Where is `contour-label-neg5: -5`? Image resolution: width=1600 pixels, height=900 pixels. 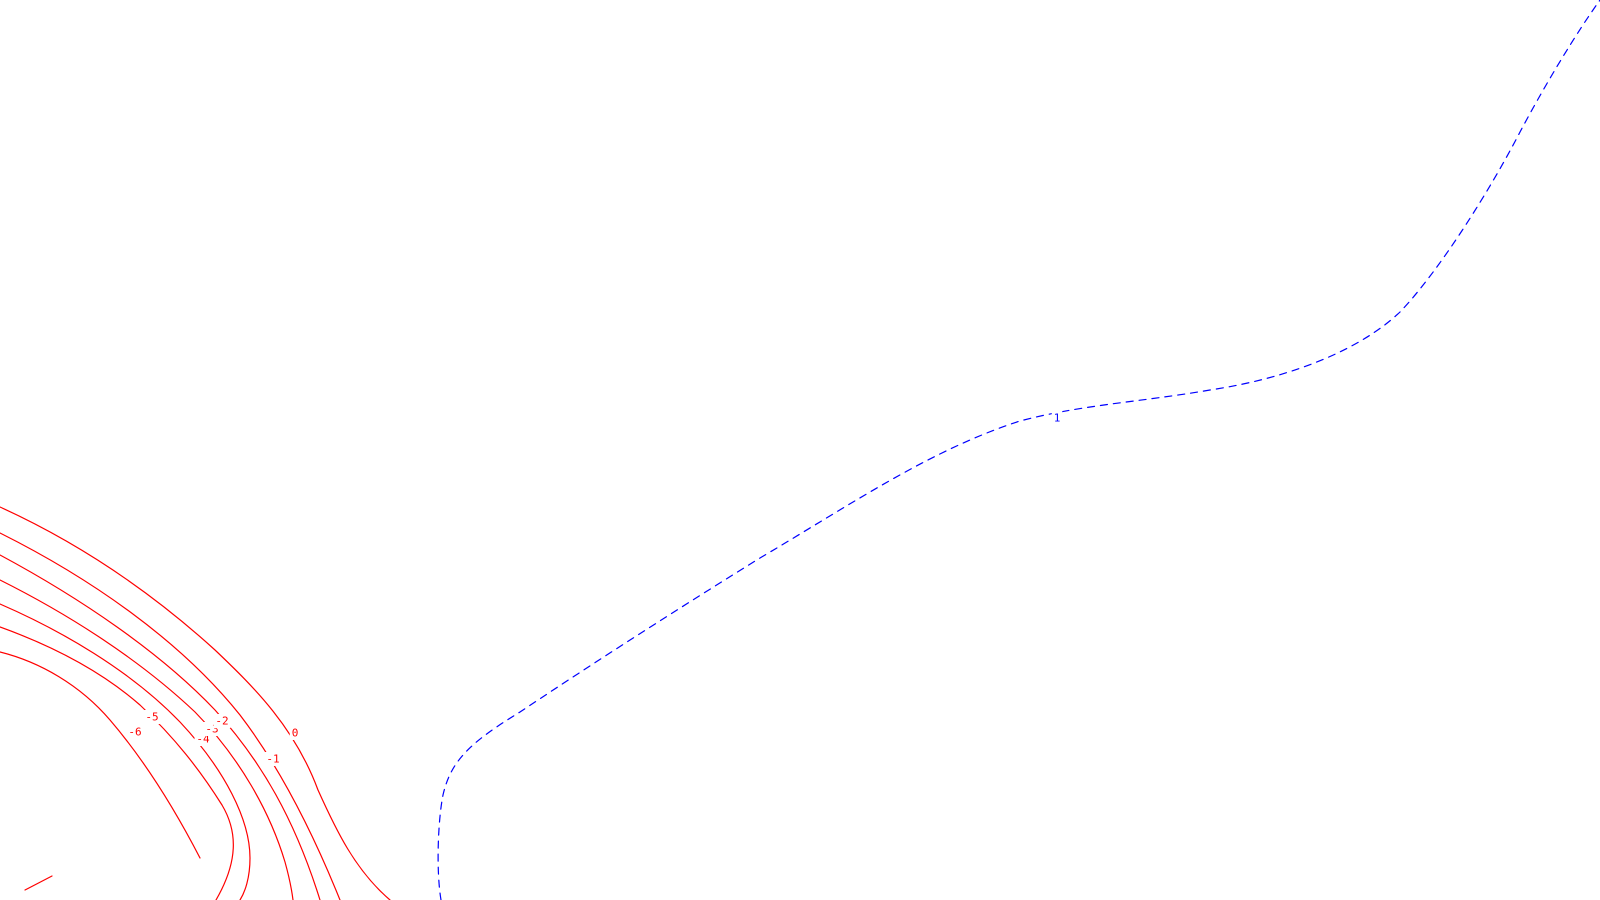 contour-label-neg5: -5 is located at coordinates (151, 717).